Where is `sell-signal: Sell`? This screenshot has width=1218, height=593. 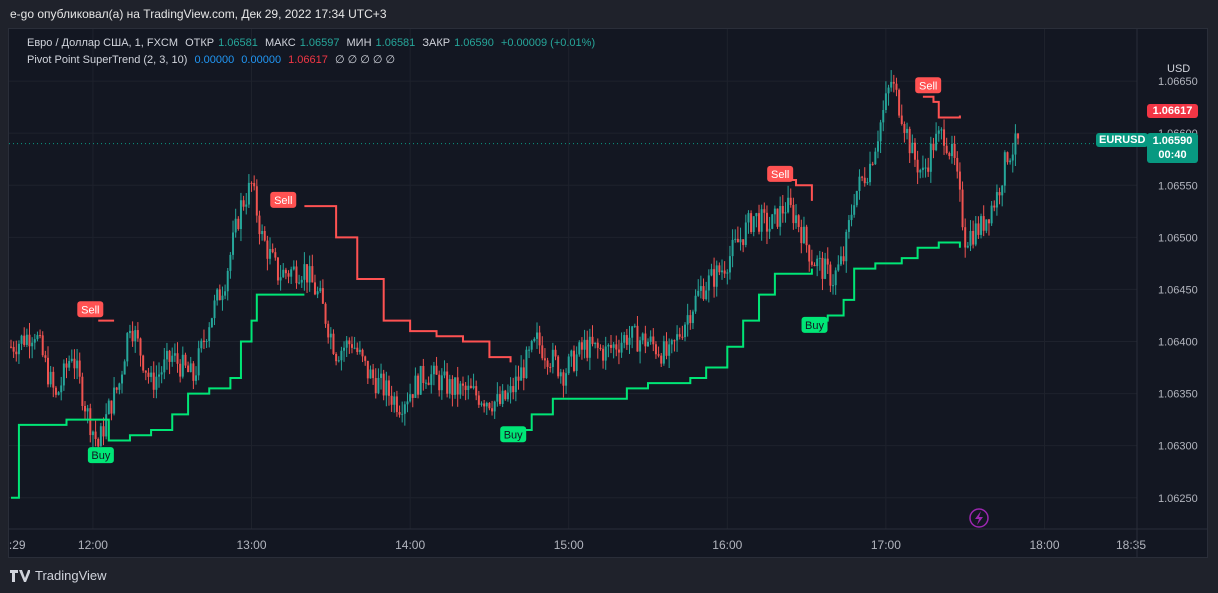
sell-signal: Sell is located at coordinates (928, 85).